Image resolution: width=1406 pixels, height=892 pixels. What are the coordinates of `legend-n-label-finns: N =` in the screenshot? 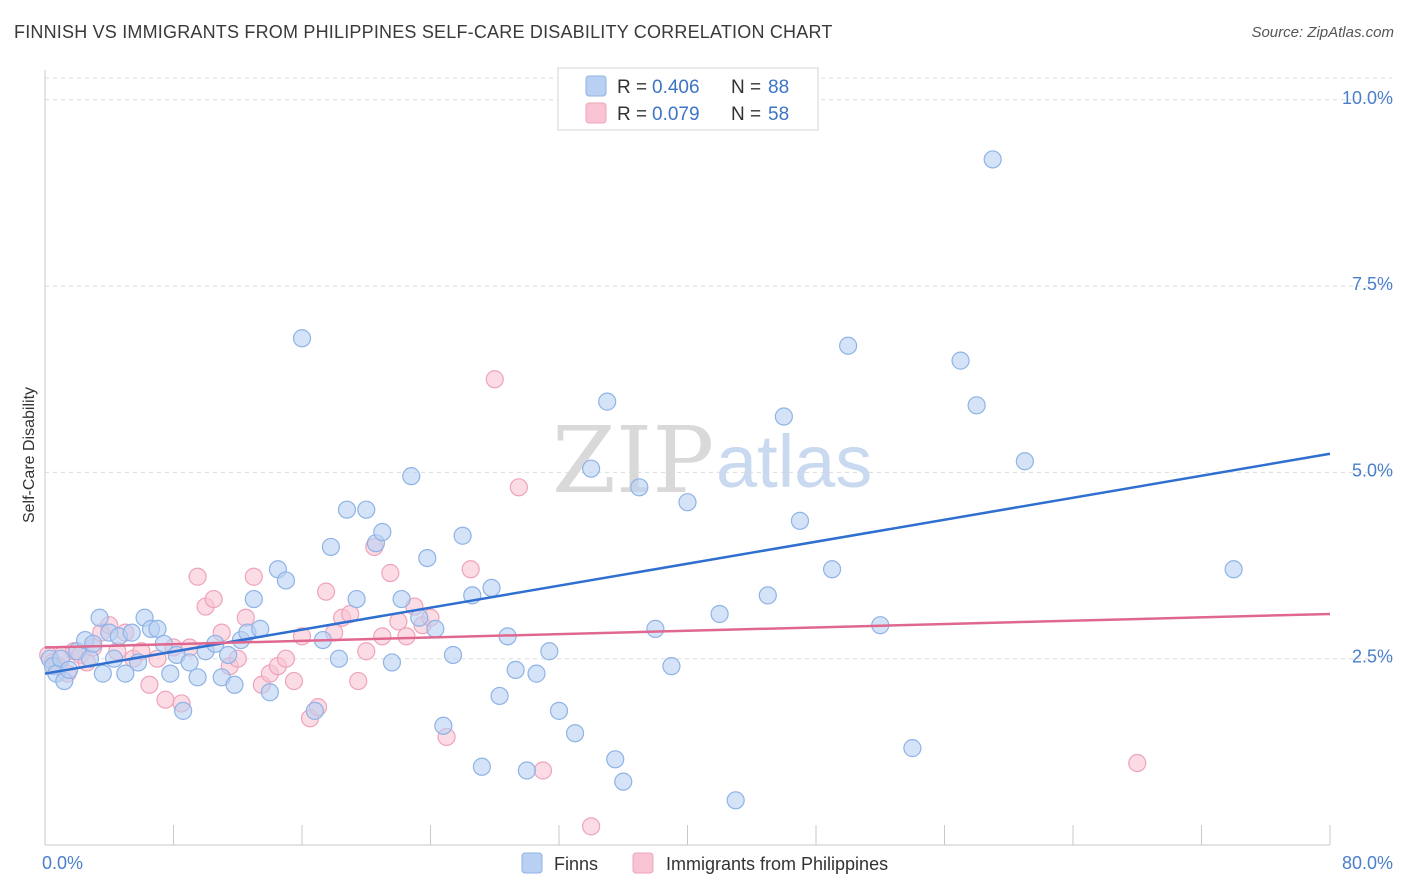 It's located at (746, 87).